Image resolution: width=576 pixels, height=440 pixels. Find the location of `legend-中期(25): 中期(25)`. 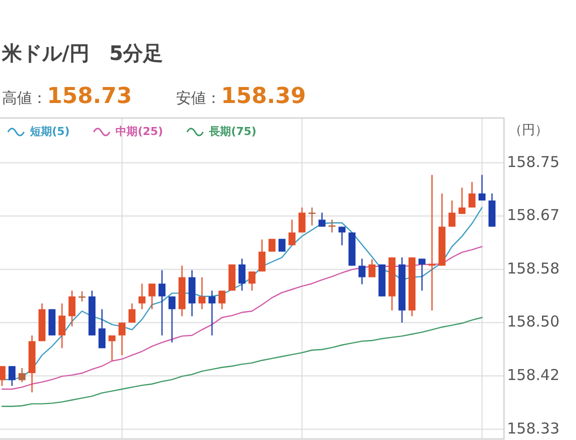

legend-中期(25): 中期(25) is located at coordinates (128, 131).